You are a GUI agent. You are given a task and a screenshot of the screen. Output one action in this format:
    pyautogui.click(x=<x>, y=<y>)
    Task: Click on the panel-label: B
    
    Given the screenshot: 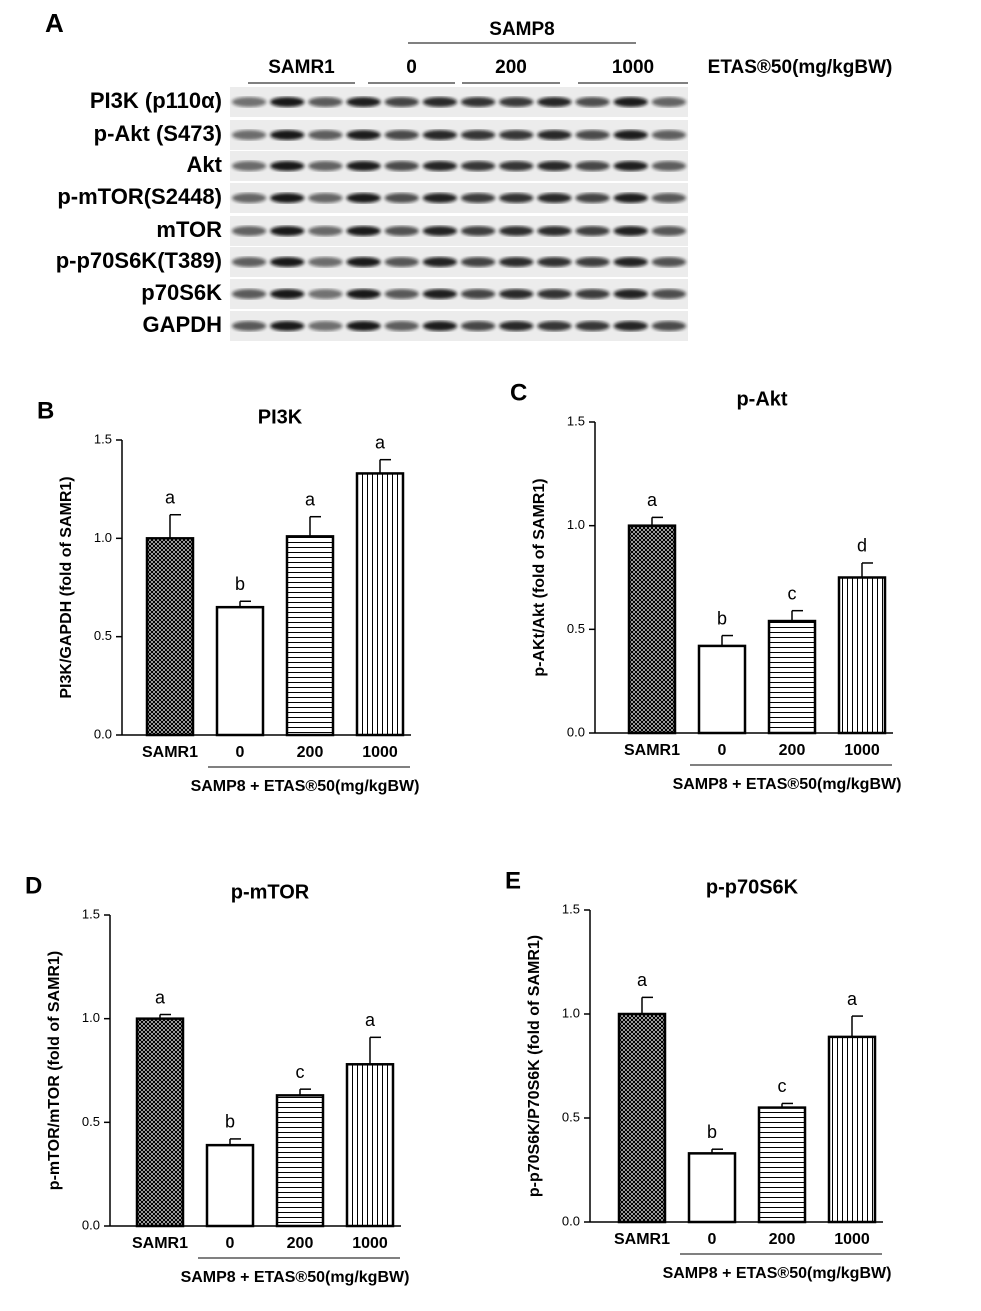 What is the action you would take?
    pyautogui.click(x=45, y=410)
    